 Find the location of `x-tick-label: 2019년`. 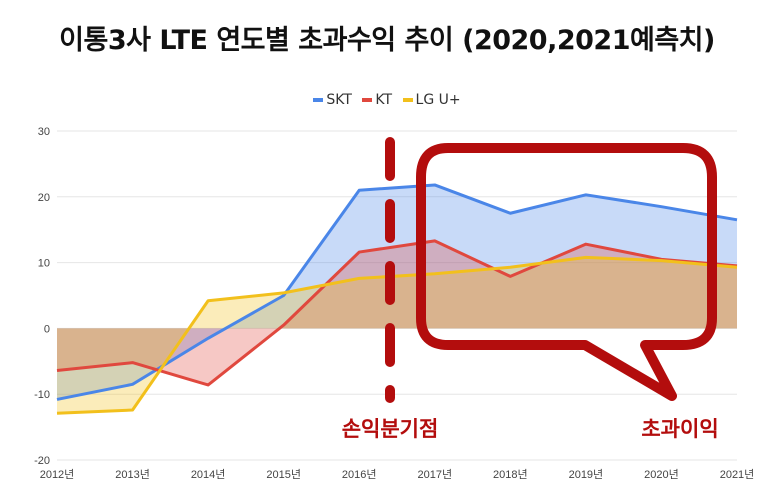

x-tick-label: 2019년 is located at coordinates (586, 474).